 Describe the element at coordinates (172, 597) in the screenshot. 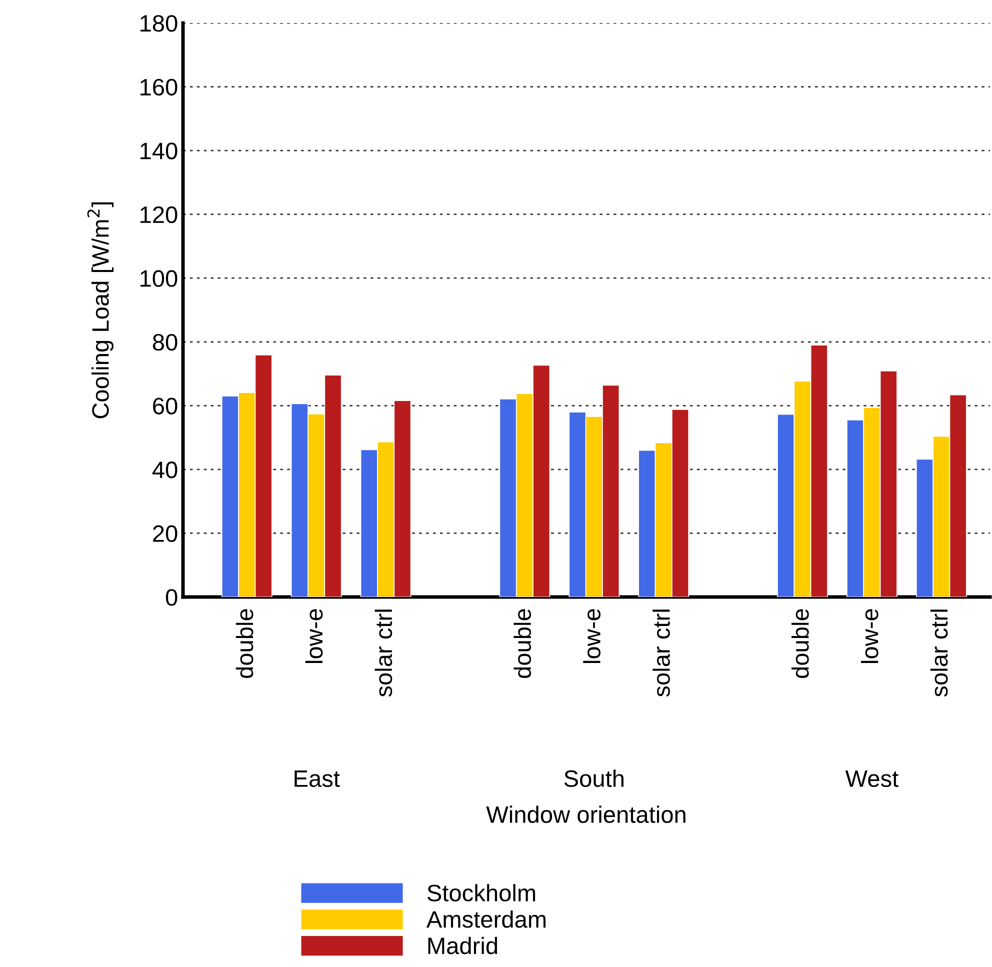

I see `y-tick-label: 0` at that location.